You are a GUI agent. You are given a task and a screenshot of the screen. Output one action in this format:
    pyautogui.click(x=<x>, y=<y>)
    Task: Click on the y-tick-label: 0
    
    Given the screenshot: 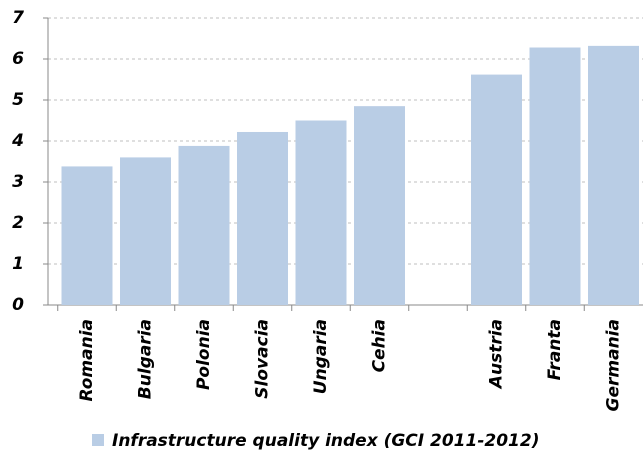 What is the action you would take?
    pyautogui.click(x=18, y=305)
    